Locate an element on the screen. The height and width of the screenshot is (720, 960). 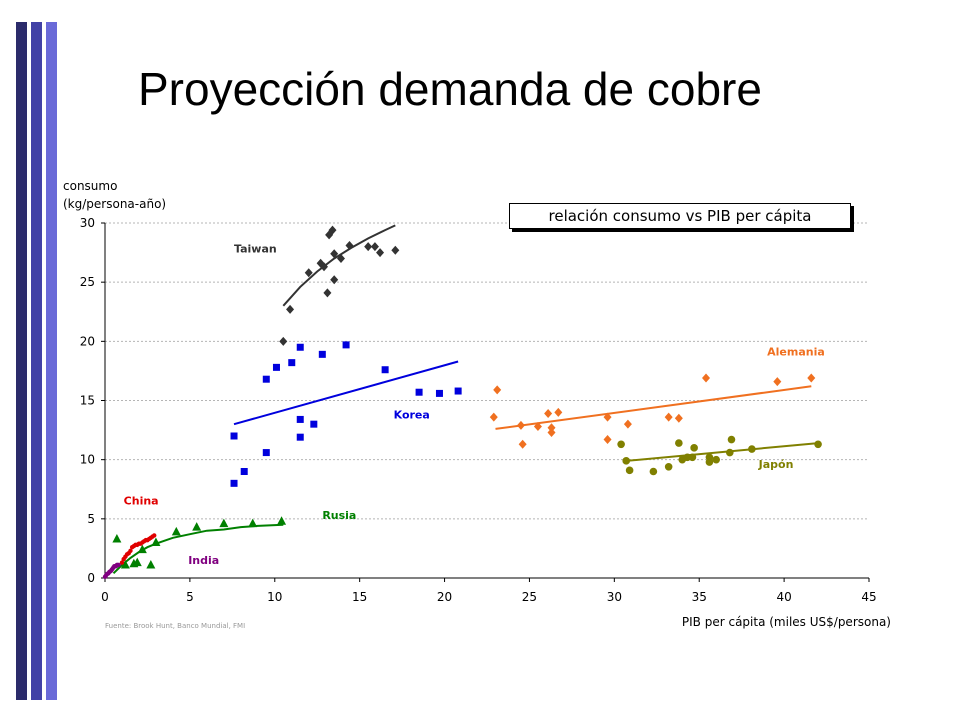
y-tick-label-10: 10 is located at coordinates (87, 460).